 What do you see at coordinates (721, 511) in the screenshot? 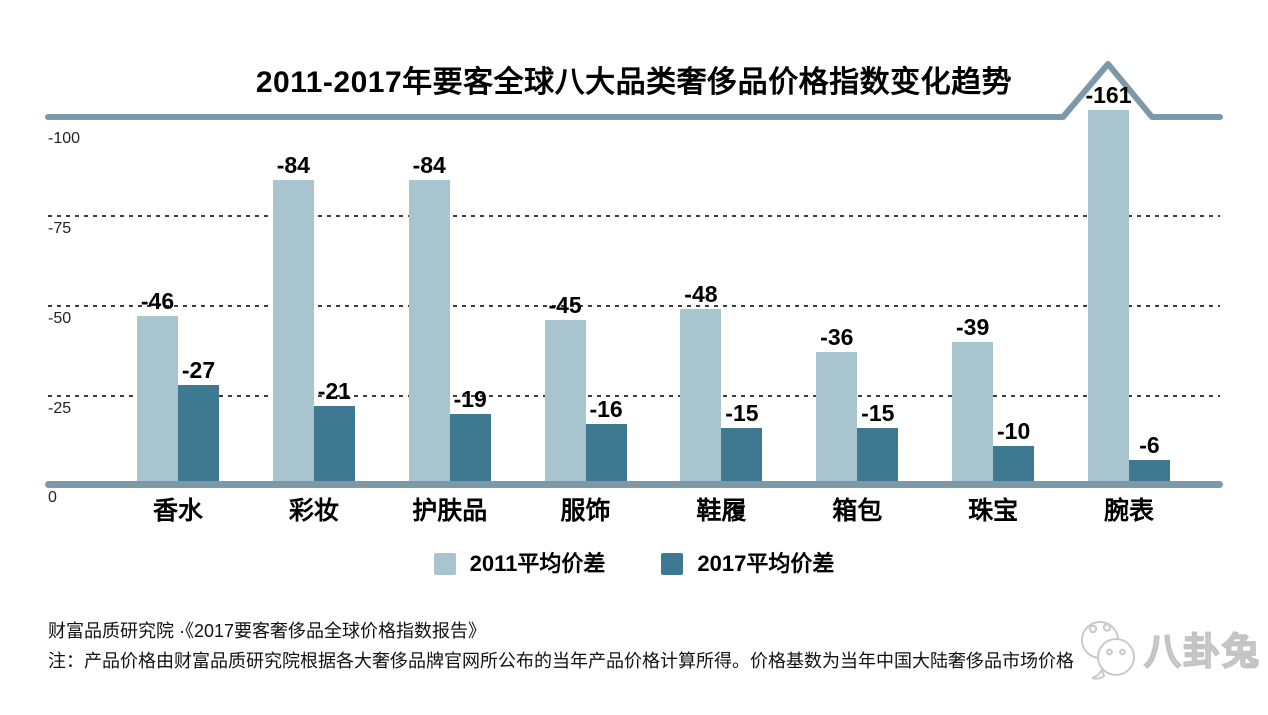
I see `category-label: 鞋履` at bounding box center [721, 511].